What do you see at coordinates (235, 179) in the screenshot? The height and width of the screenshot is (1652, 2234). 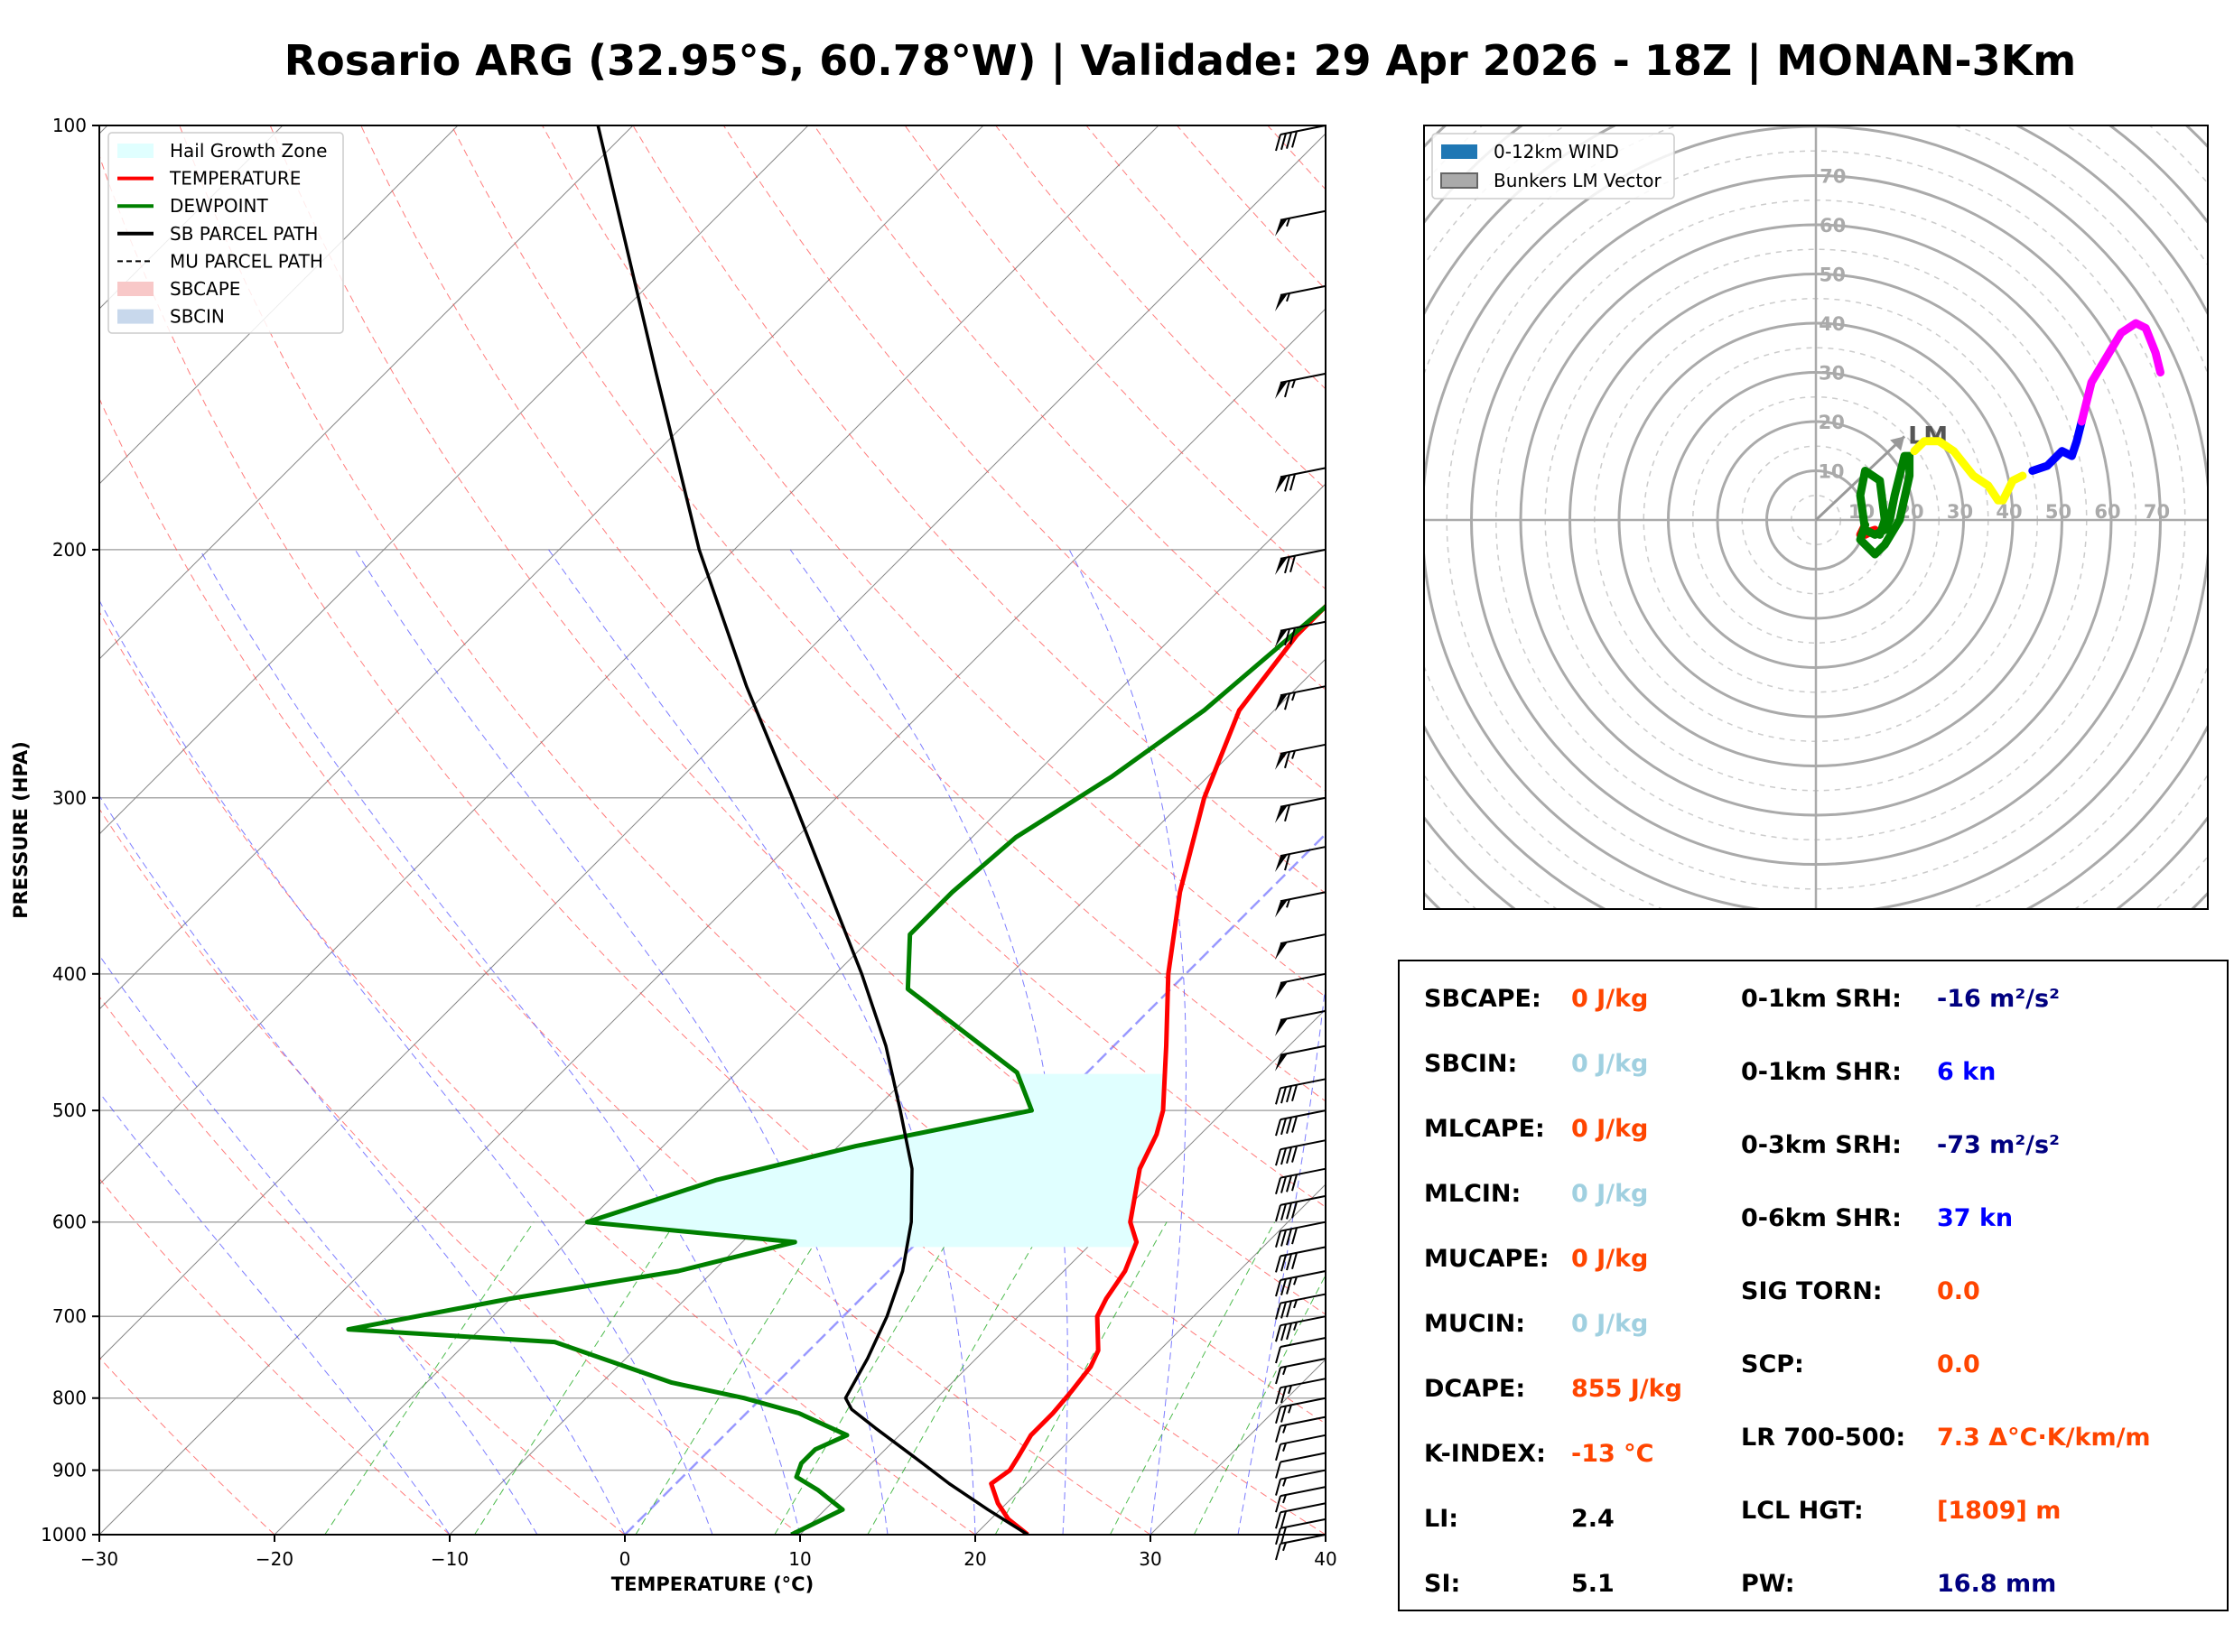 I see `legend-label: TEMPERATURE` at bounding box center [235, 179].